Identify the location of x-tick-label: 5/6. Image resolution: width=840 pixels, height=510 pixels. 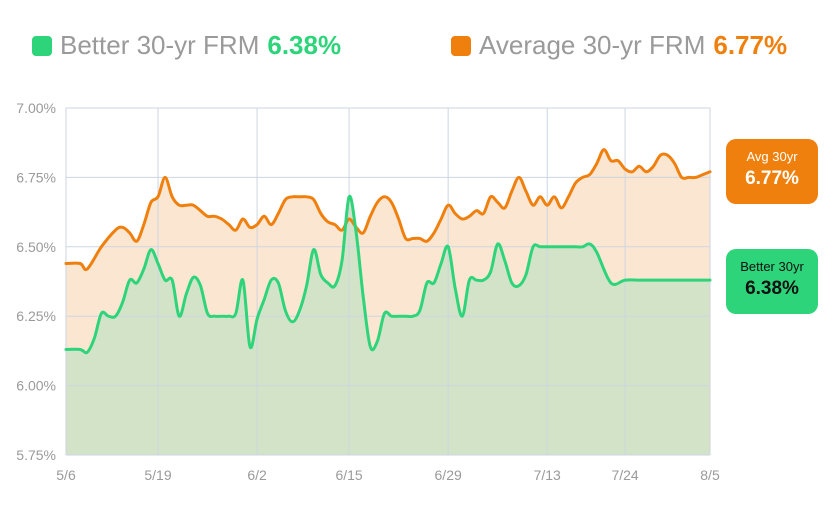
(66, 475).